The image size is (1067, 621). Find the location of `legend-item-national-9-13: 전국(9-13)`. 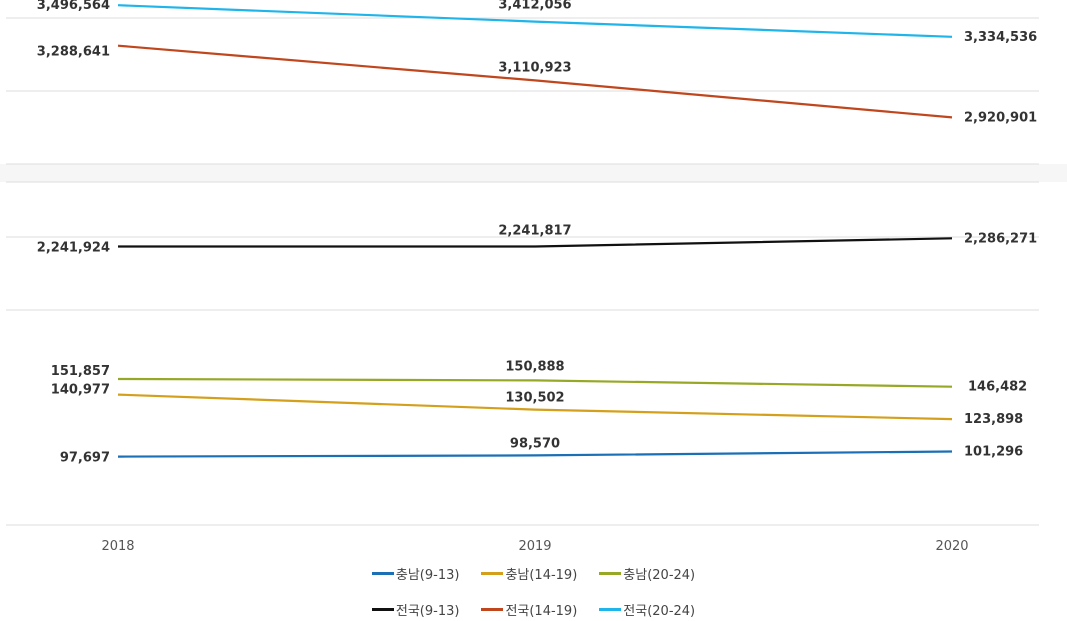

legend-item-national-9-13: 전국(9-13) is located at coordinates (415, 609).